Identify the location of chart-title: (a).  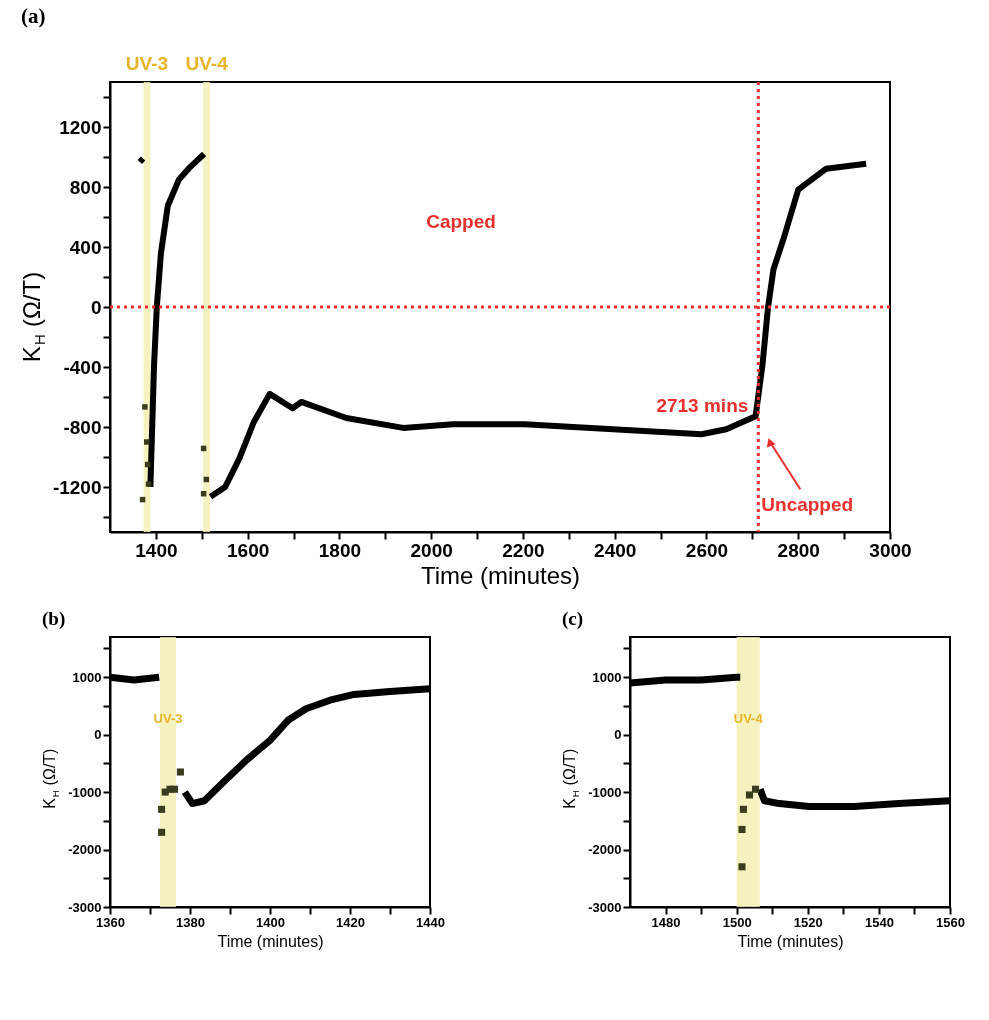
(33, 16).